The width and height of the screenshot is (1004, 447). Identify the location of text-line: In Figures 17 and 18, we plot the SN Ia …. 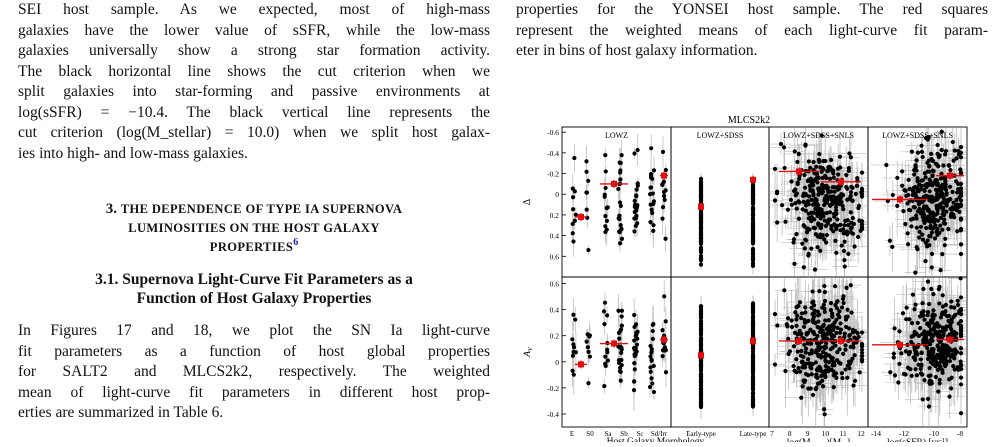
(254, 331).